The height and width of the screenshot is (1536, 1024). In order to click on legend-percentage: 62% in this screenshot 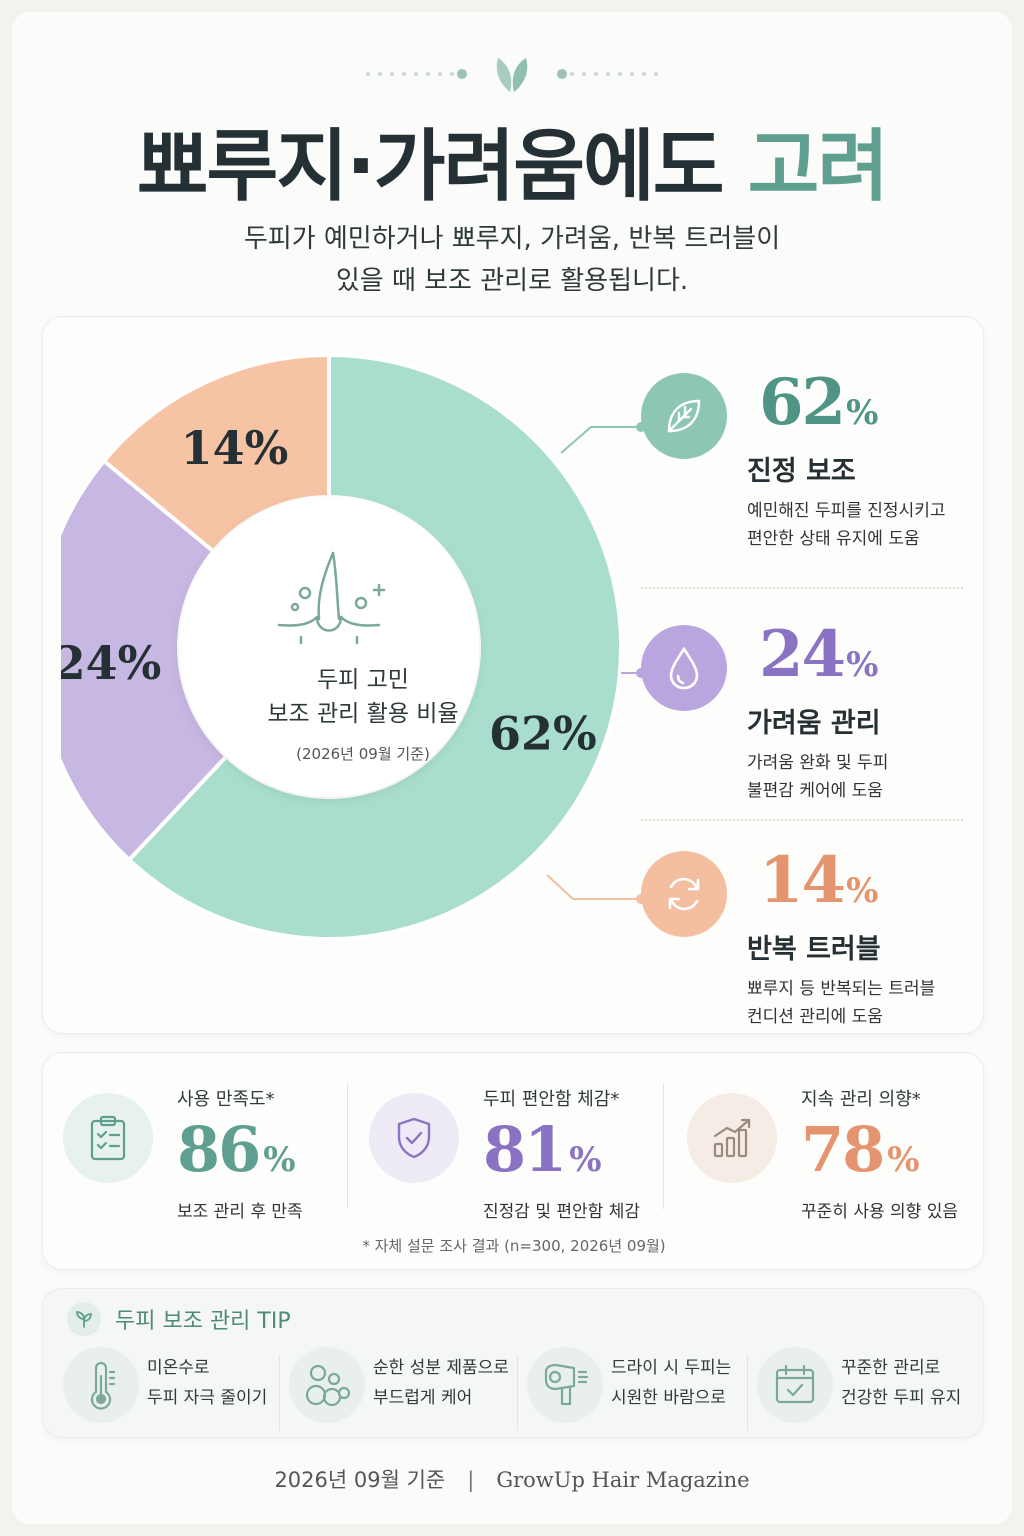, I will do `click(818, 402)`.